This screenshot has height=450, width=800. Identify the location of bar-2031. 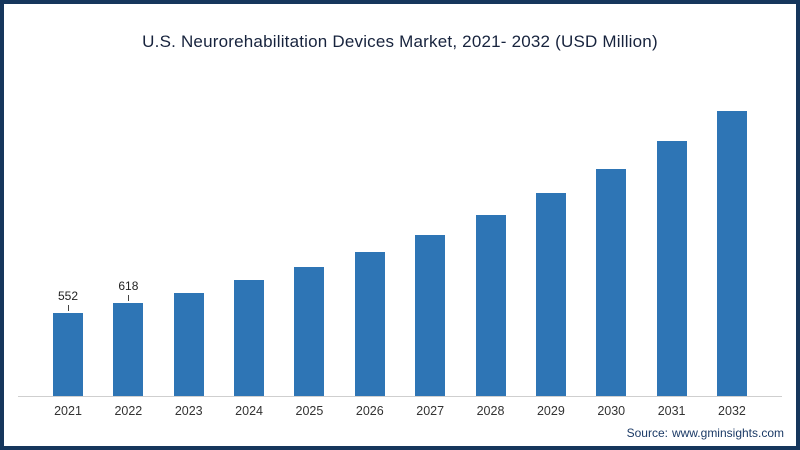
(671, 268).